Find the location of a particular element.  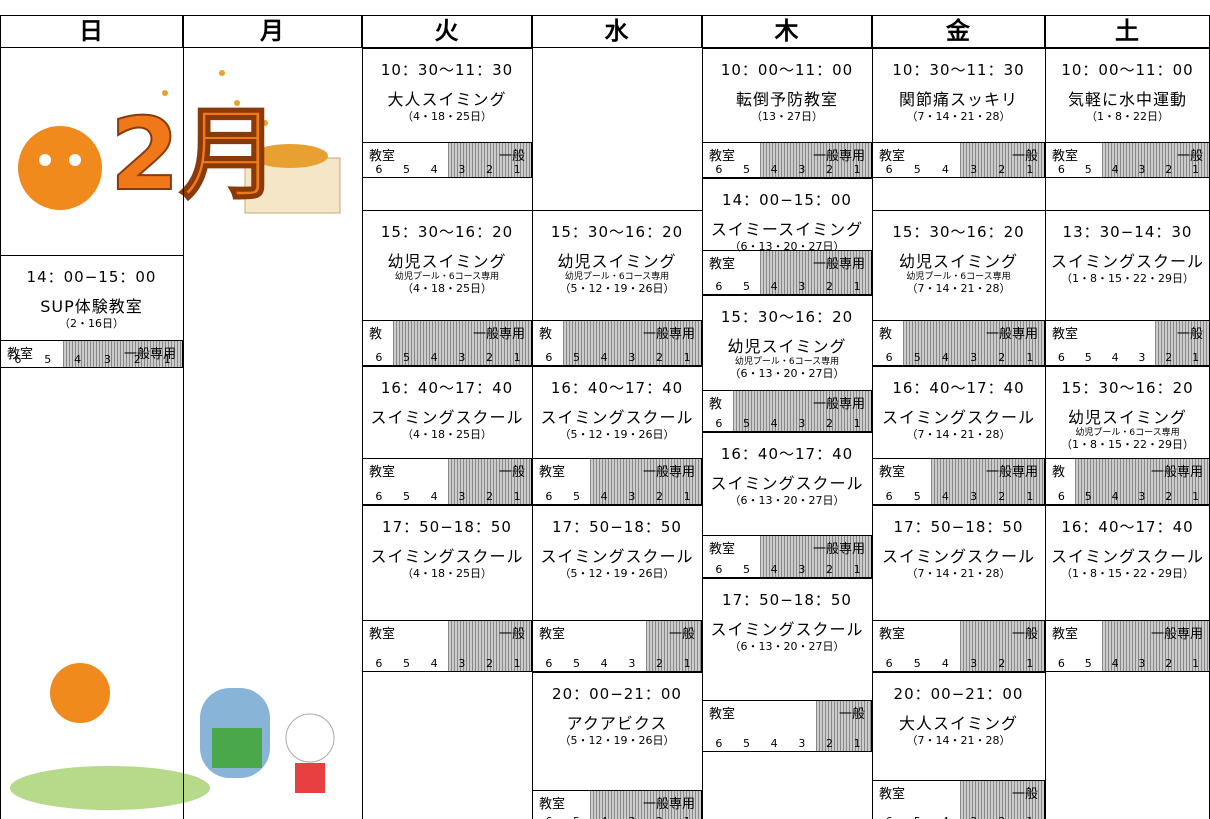

class-dates: （4・18・25日） is located at coordinates (447, 573).